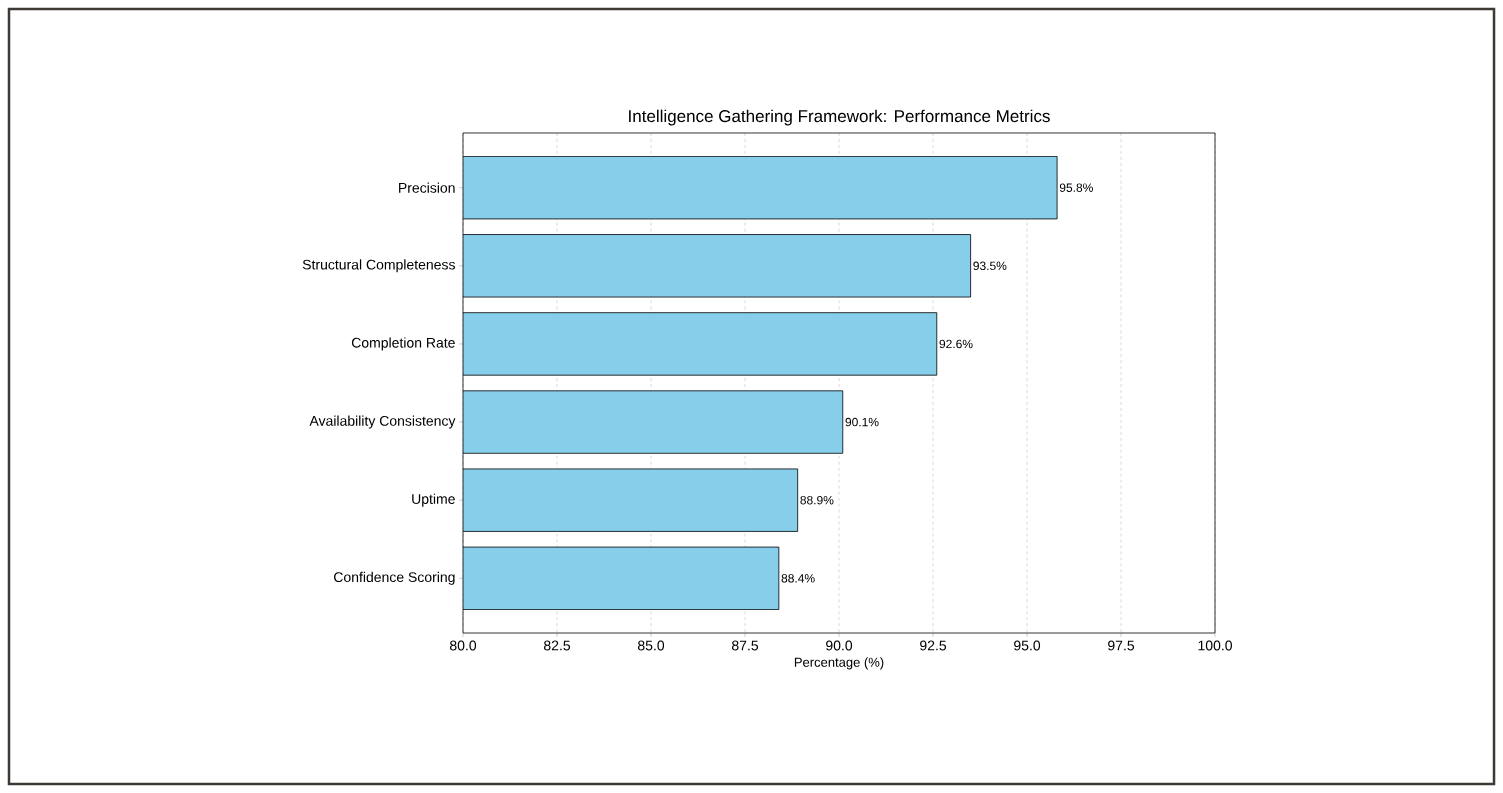 The height and width of the screenshot is (793, 1503). What do you see at coordinates (382, 422) in the screenshot?
I see `y-tick-label: Availability Consistency` at bounding box center [382, 422].